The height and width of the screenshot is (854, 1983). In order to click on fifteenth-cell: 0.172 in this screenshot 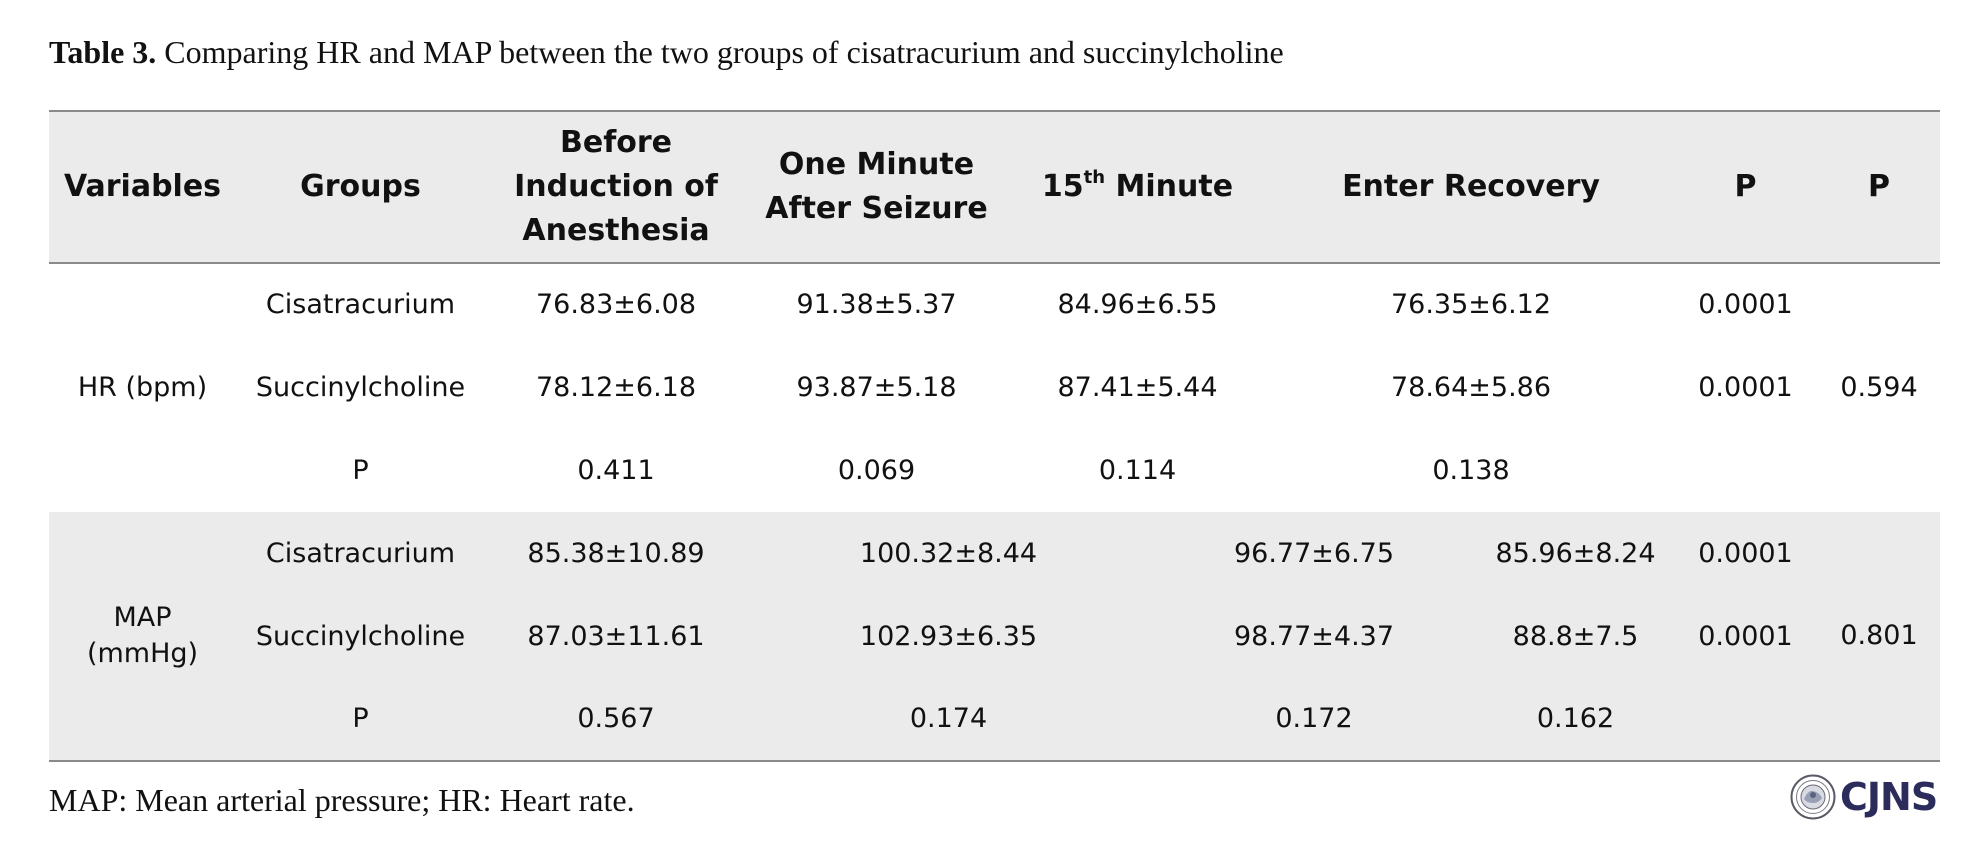, I will do `click(1314, 718)`.